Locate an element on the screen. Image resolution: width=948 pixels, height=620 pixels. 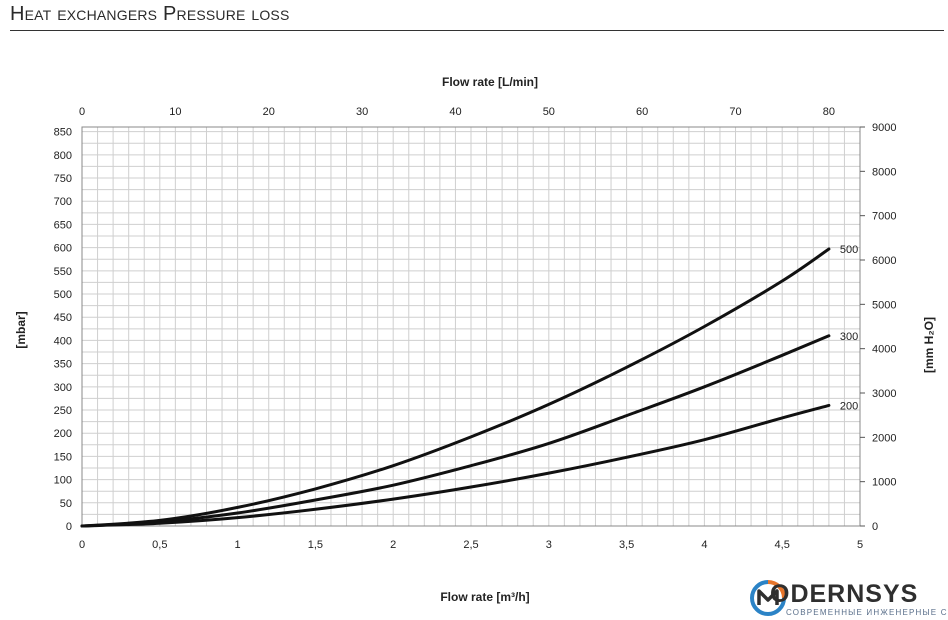
series-label-500: 500 is located at coordinates (849, 250).